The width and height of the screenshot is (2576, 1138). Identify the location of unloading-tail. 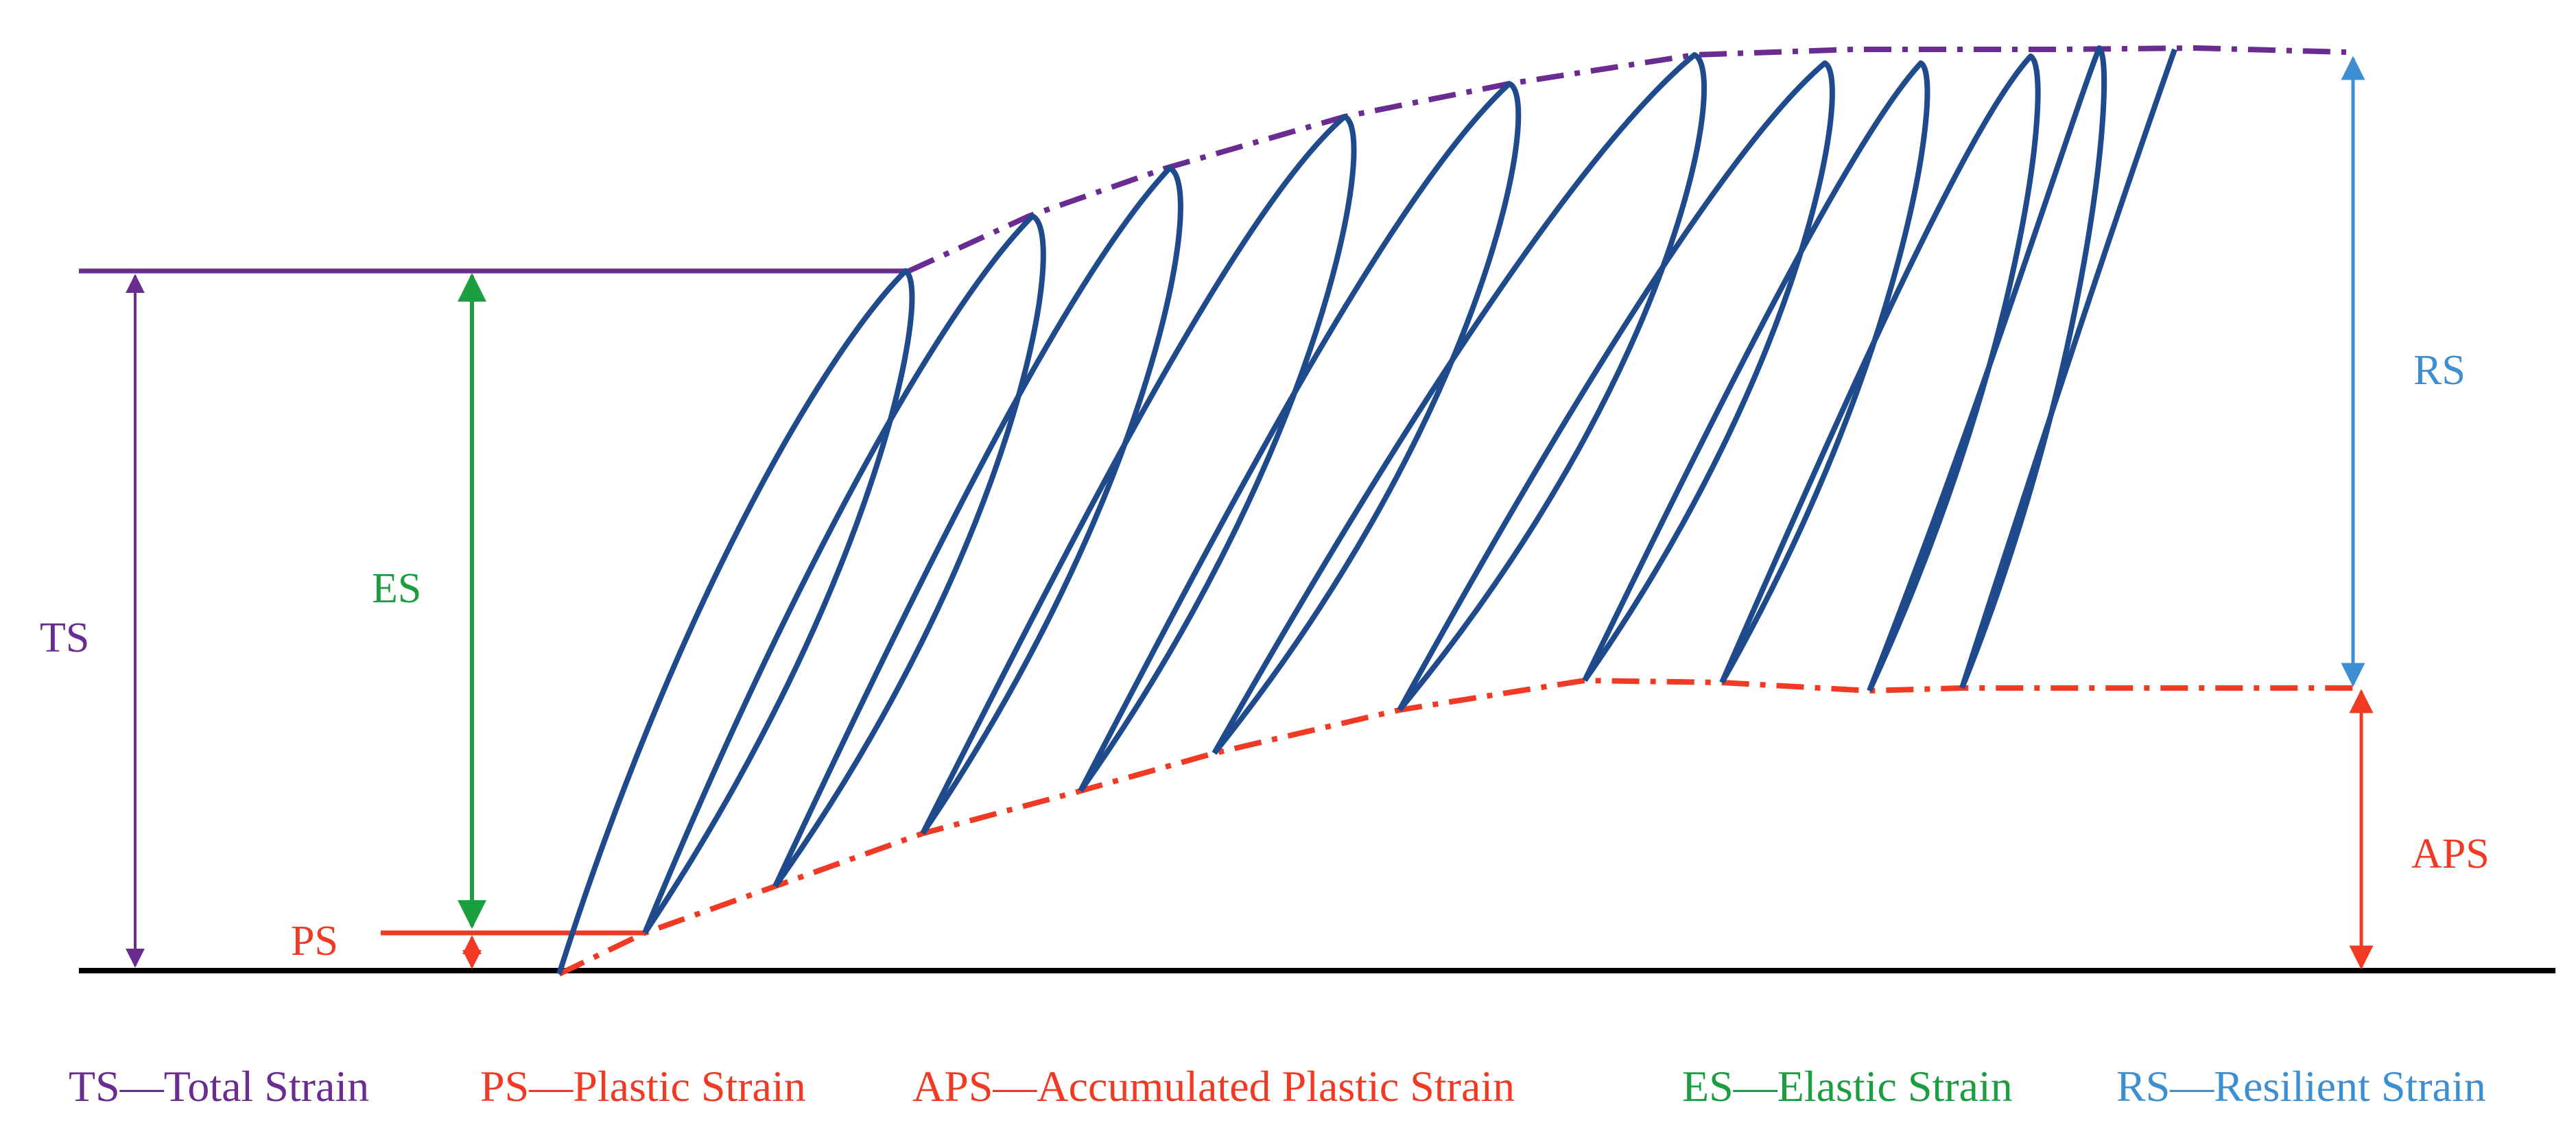
(2068, 369).